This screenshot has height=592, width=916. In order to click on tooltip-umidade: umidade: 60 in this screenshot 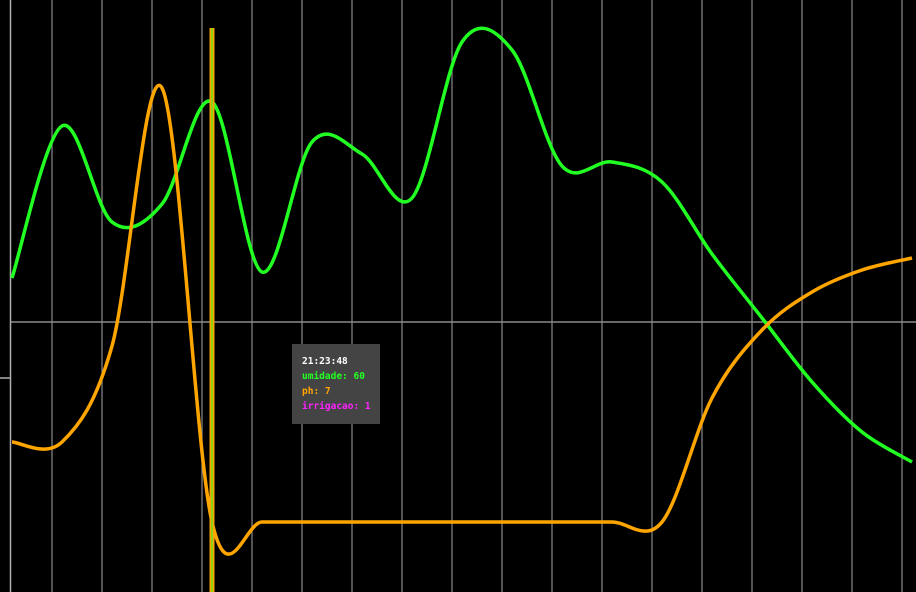, I will do `click(333, 376)`.